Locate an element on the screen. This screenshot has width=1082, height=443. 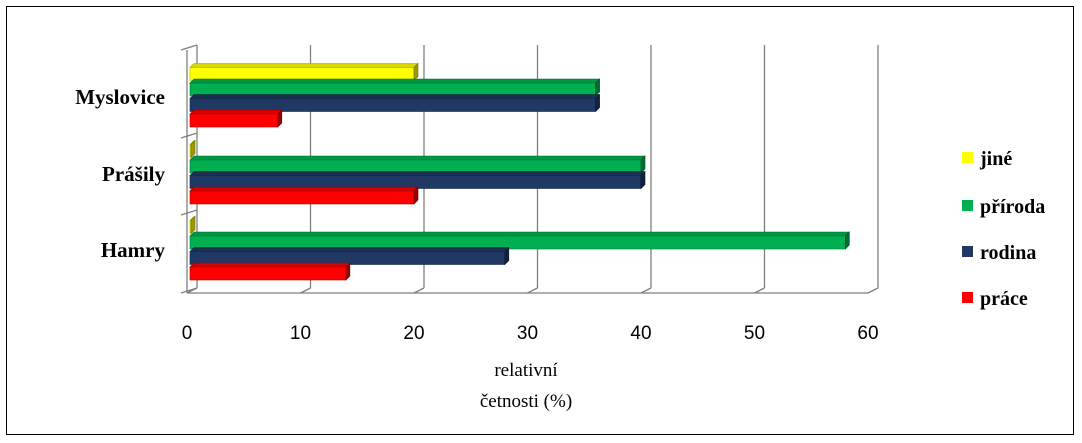
legend-swatch-příroda is located at coordinates (967, 205).